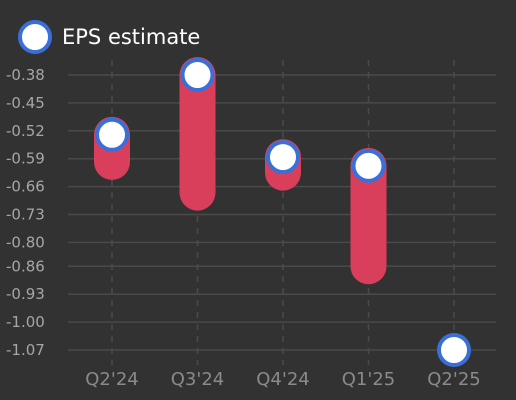 This screenshot has height=400, width=516. I want to click on x-tick-label: Q4'24, so click(282, 379).